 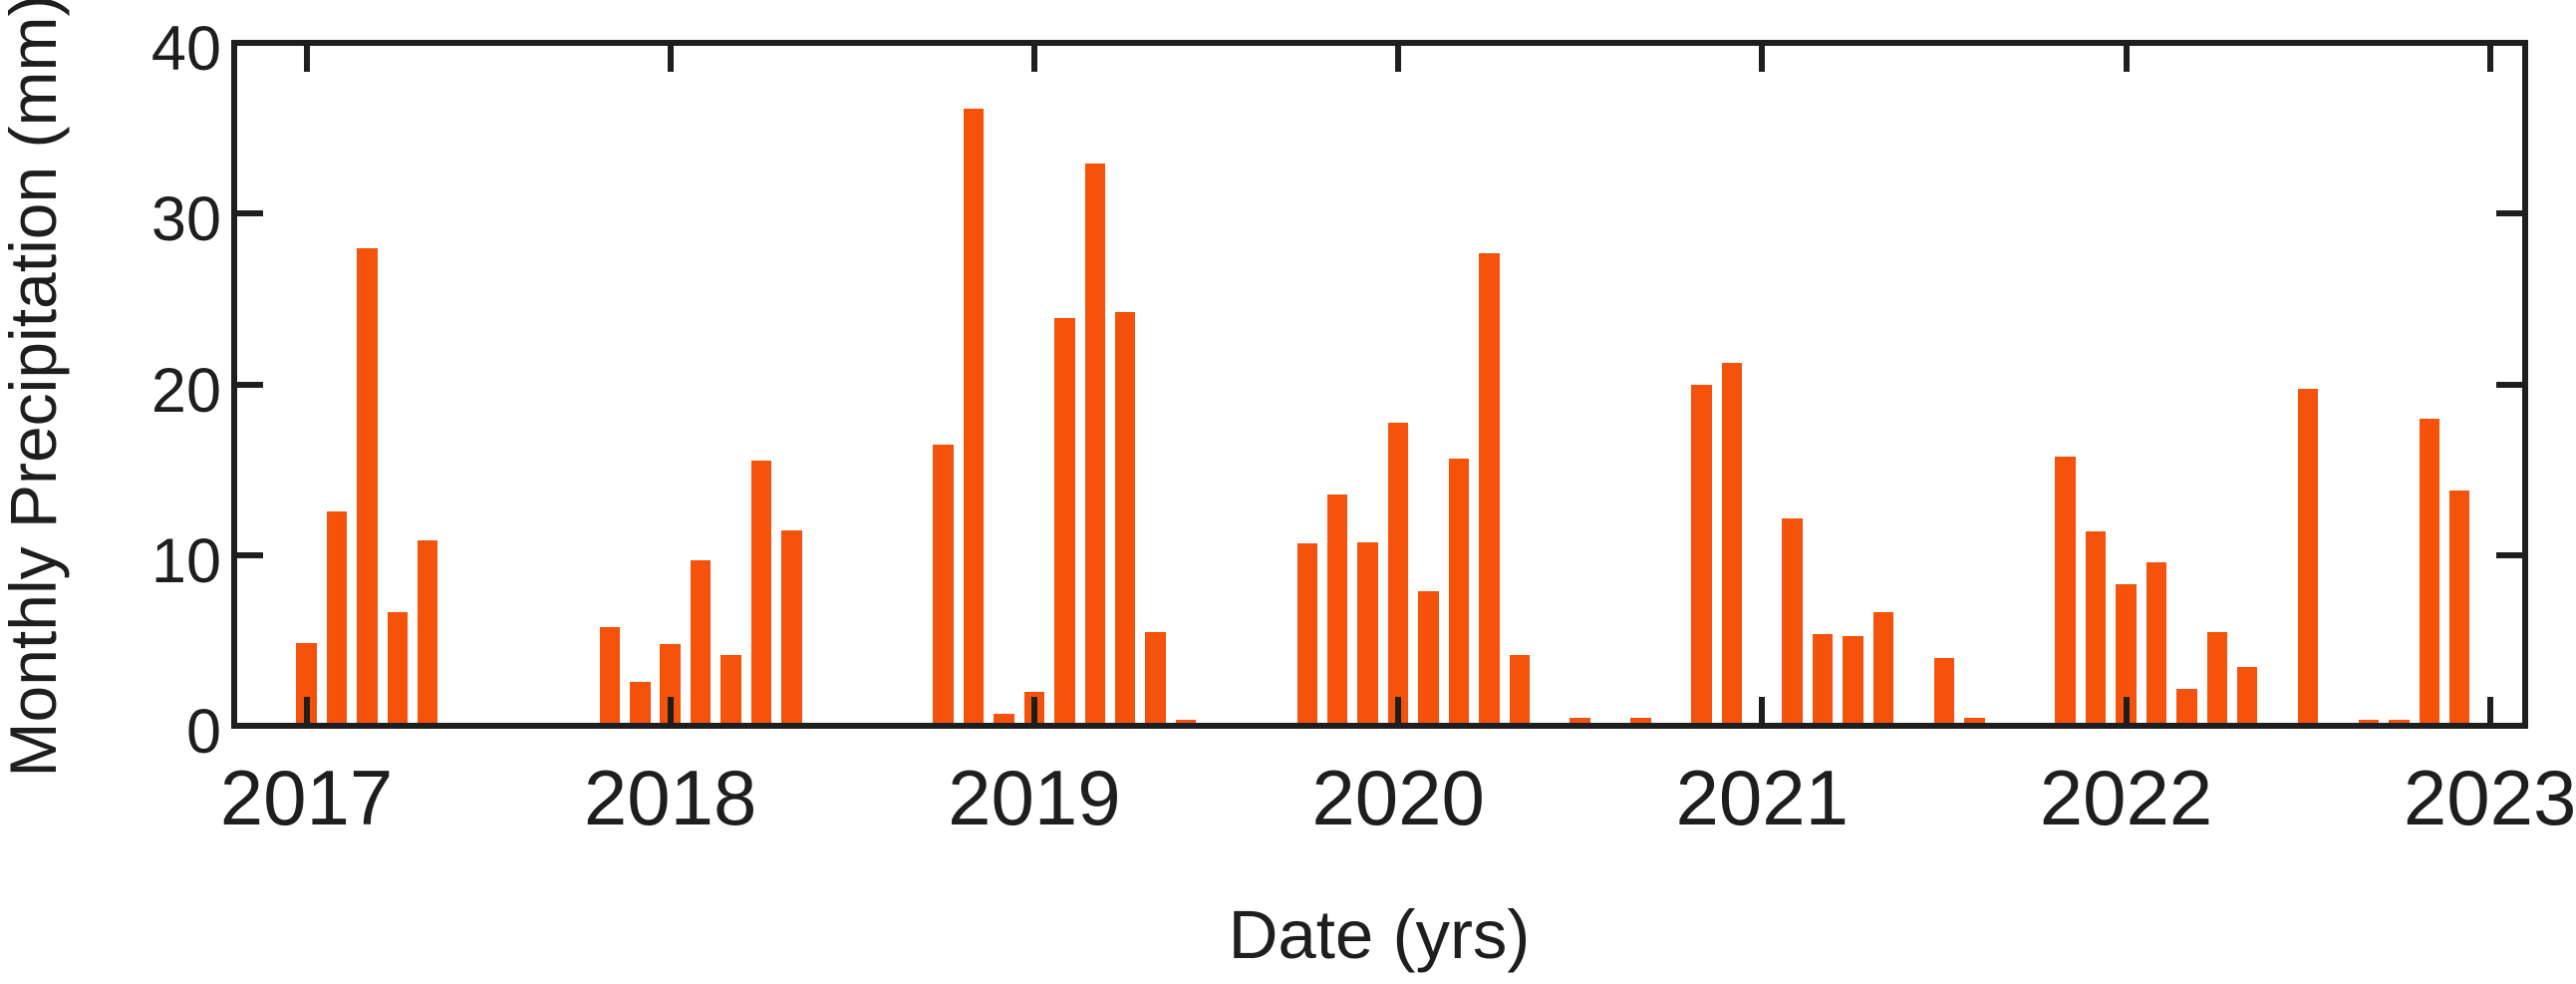 What do you see at coordinates (185, 390) in the screenshot?
I see `y-tick-label-20: 20` at bounding box center [185, 390].